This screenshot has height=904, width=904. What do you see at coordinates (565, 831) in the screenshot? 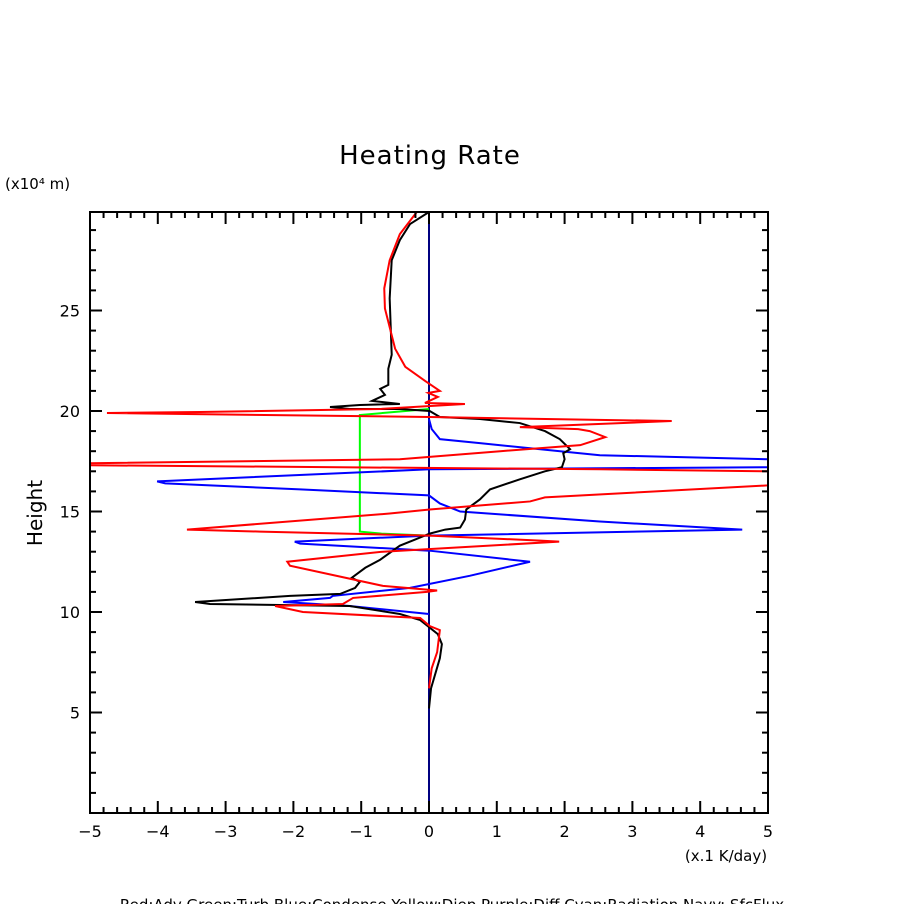
I see `x-tick-label: 2` at bounding box center [565, 831].